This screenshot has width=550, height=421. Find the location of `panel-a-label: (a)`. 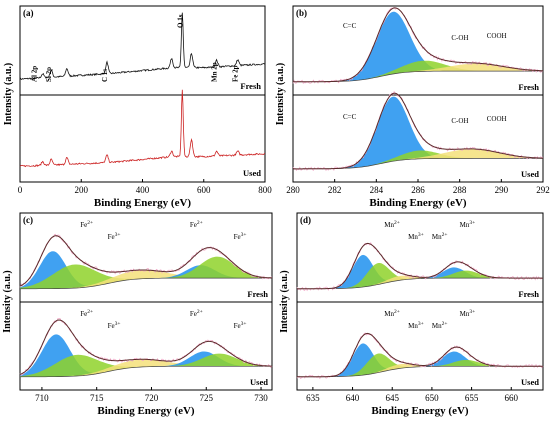

panel-a-label: (a) is located at coordinates (28, 13).